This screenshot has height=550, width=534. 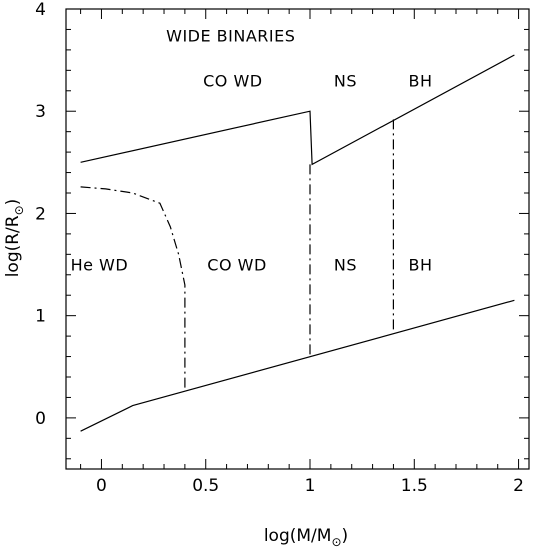 What do you see at coordinates (40, 112) in the screenshot?
I see `y-tick-label: 3` at bounding box center [40, 112].